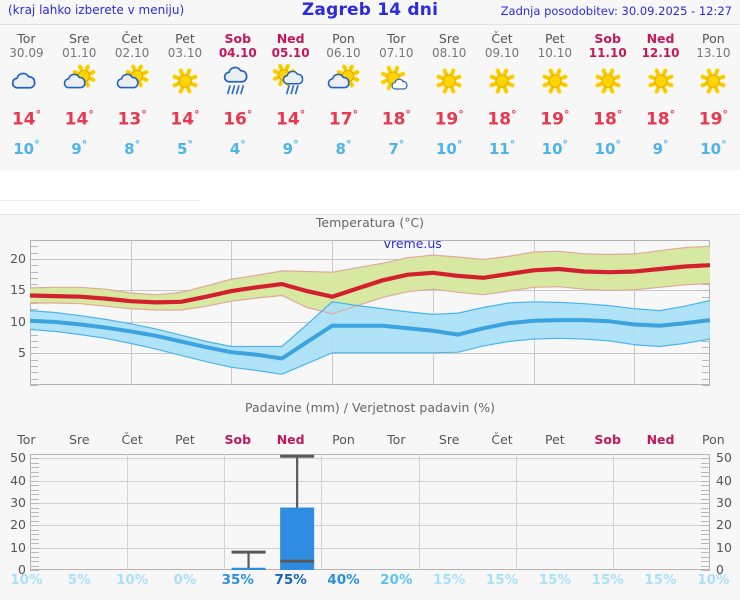  What do you see at coordinates (343, 42) in the screenshot?
I see `day-header-6: Pon 06.10` at bounding box center [343, 42].